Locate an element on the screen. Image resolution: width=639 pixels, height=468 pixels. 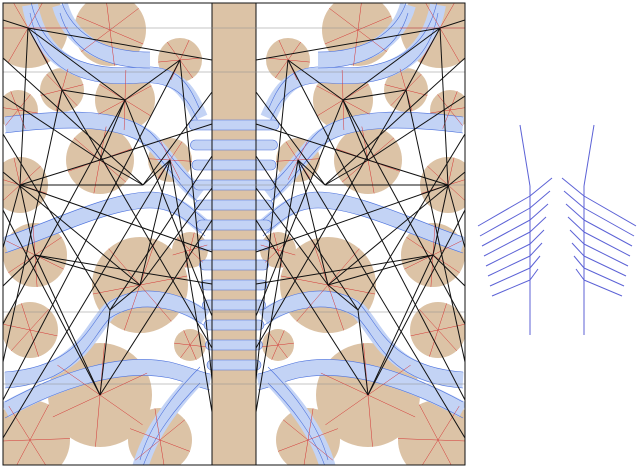
river-band is located at coordinates (363, 157).